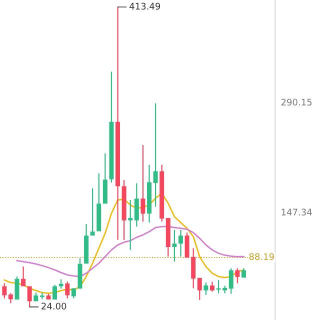  Describe the element at coordinates (54, 306) in the screenshot. I see `annotation: 24.00` at that location.